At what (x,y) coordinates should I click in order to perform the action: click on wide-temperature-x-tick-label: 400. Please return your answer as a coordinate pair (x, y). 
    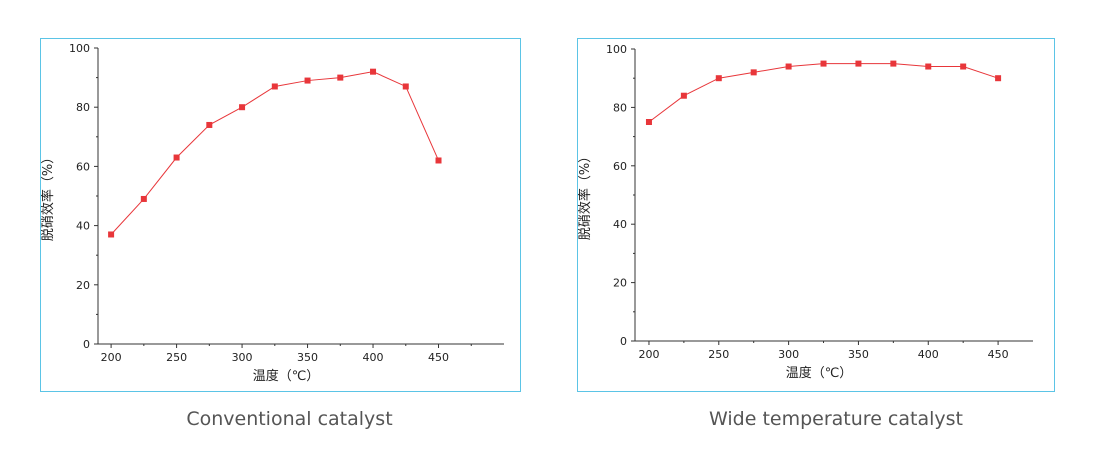
    Looking at the image, I should click on (928, 354).